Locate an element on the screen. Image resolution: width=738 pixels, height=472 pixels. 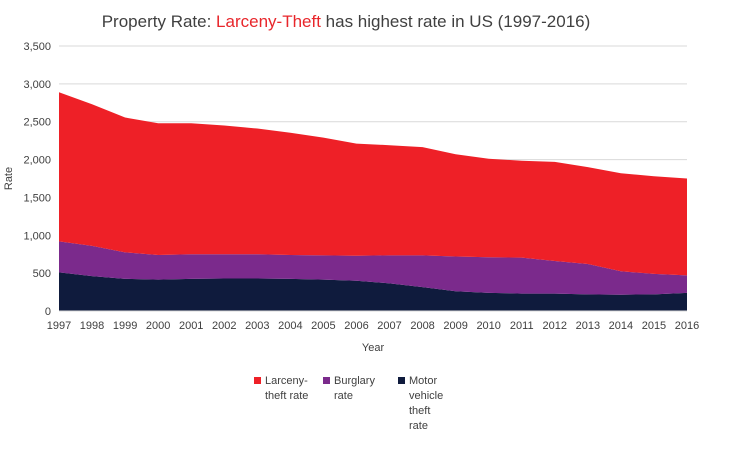
x-tick-label: 1999 is located at coordinates (125, 326).